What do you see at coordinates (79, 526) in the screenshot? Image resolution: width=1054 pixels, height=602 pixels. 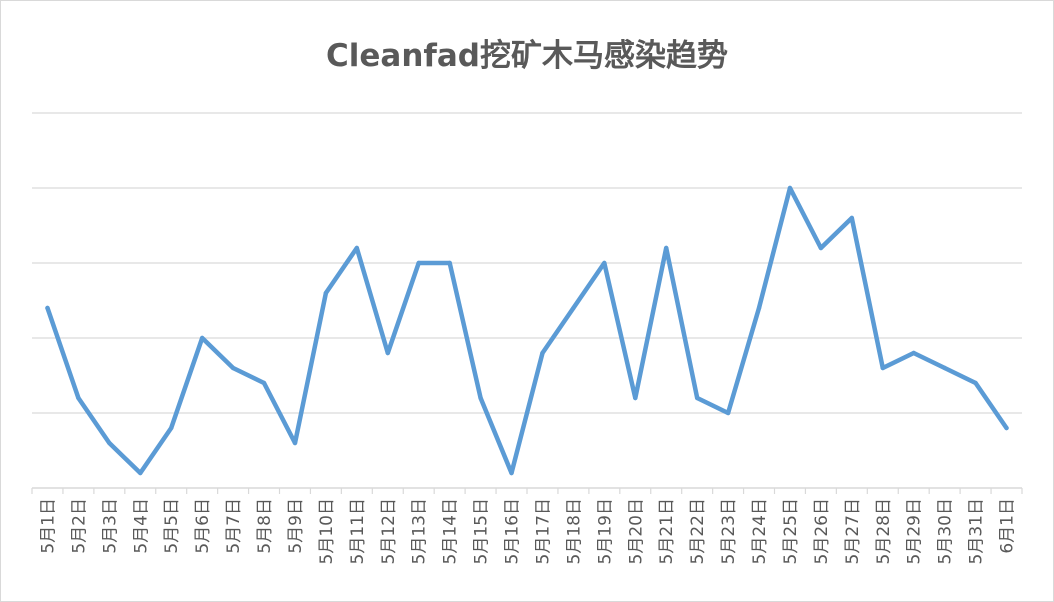 I see `x-tick-label: 5月2日` at bounding box center [79, 526].